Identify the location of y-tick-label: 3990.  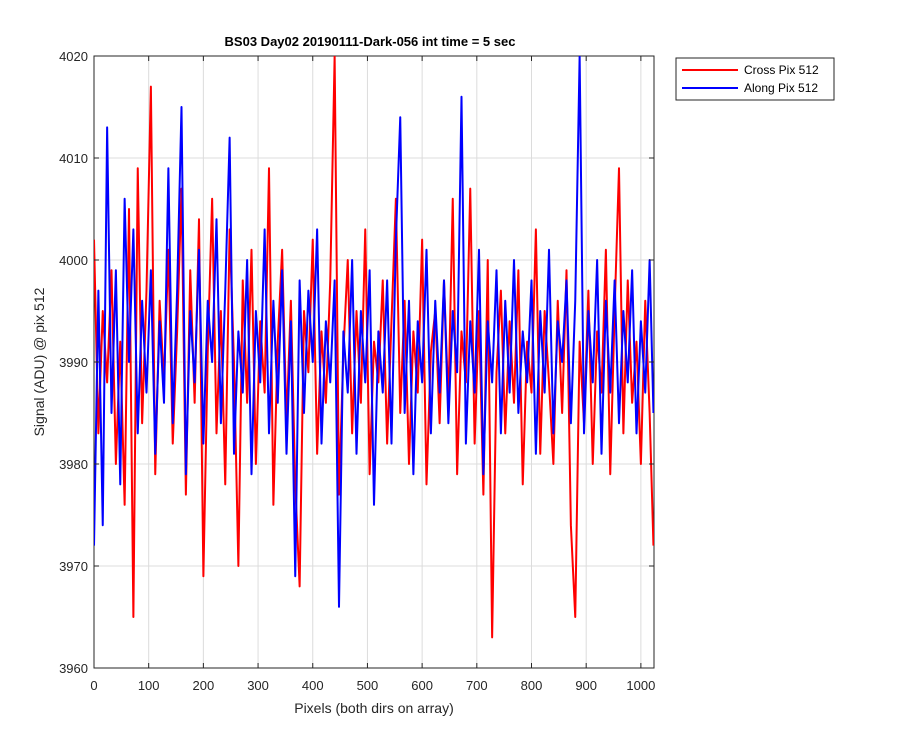
(73, 362).